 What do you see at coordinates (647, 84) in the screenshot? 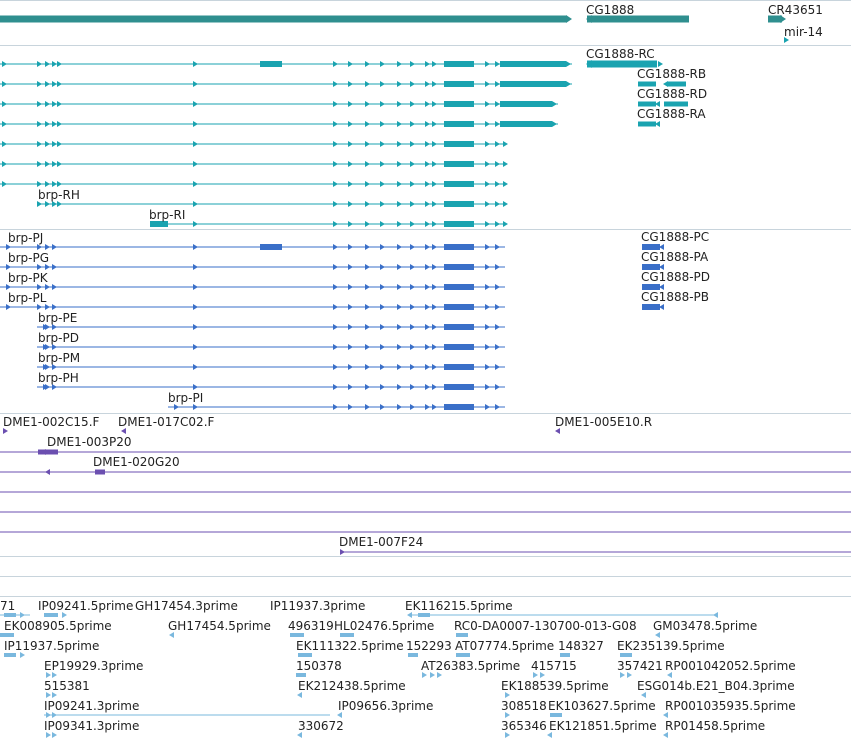
I see `cg1888-rb-exon` at bounding box center [647, 84].